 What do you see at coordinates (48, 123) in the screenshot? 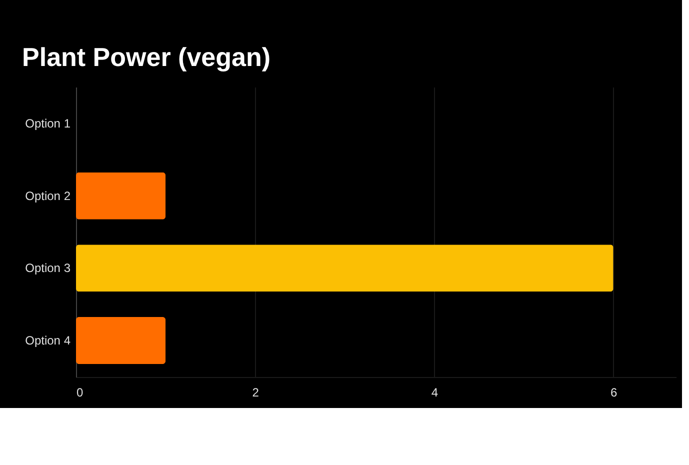
I see `y-tick-label: Option 1` at bounding box center [48, 123].